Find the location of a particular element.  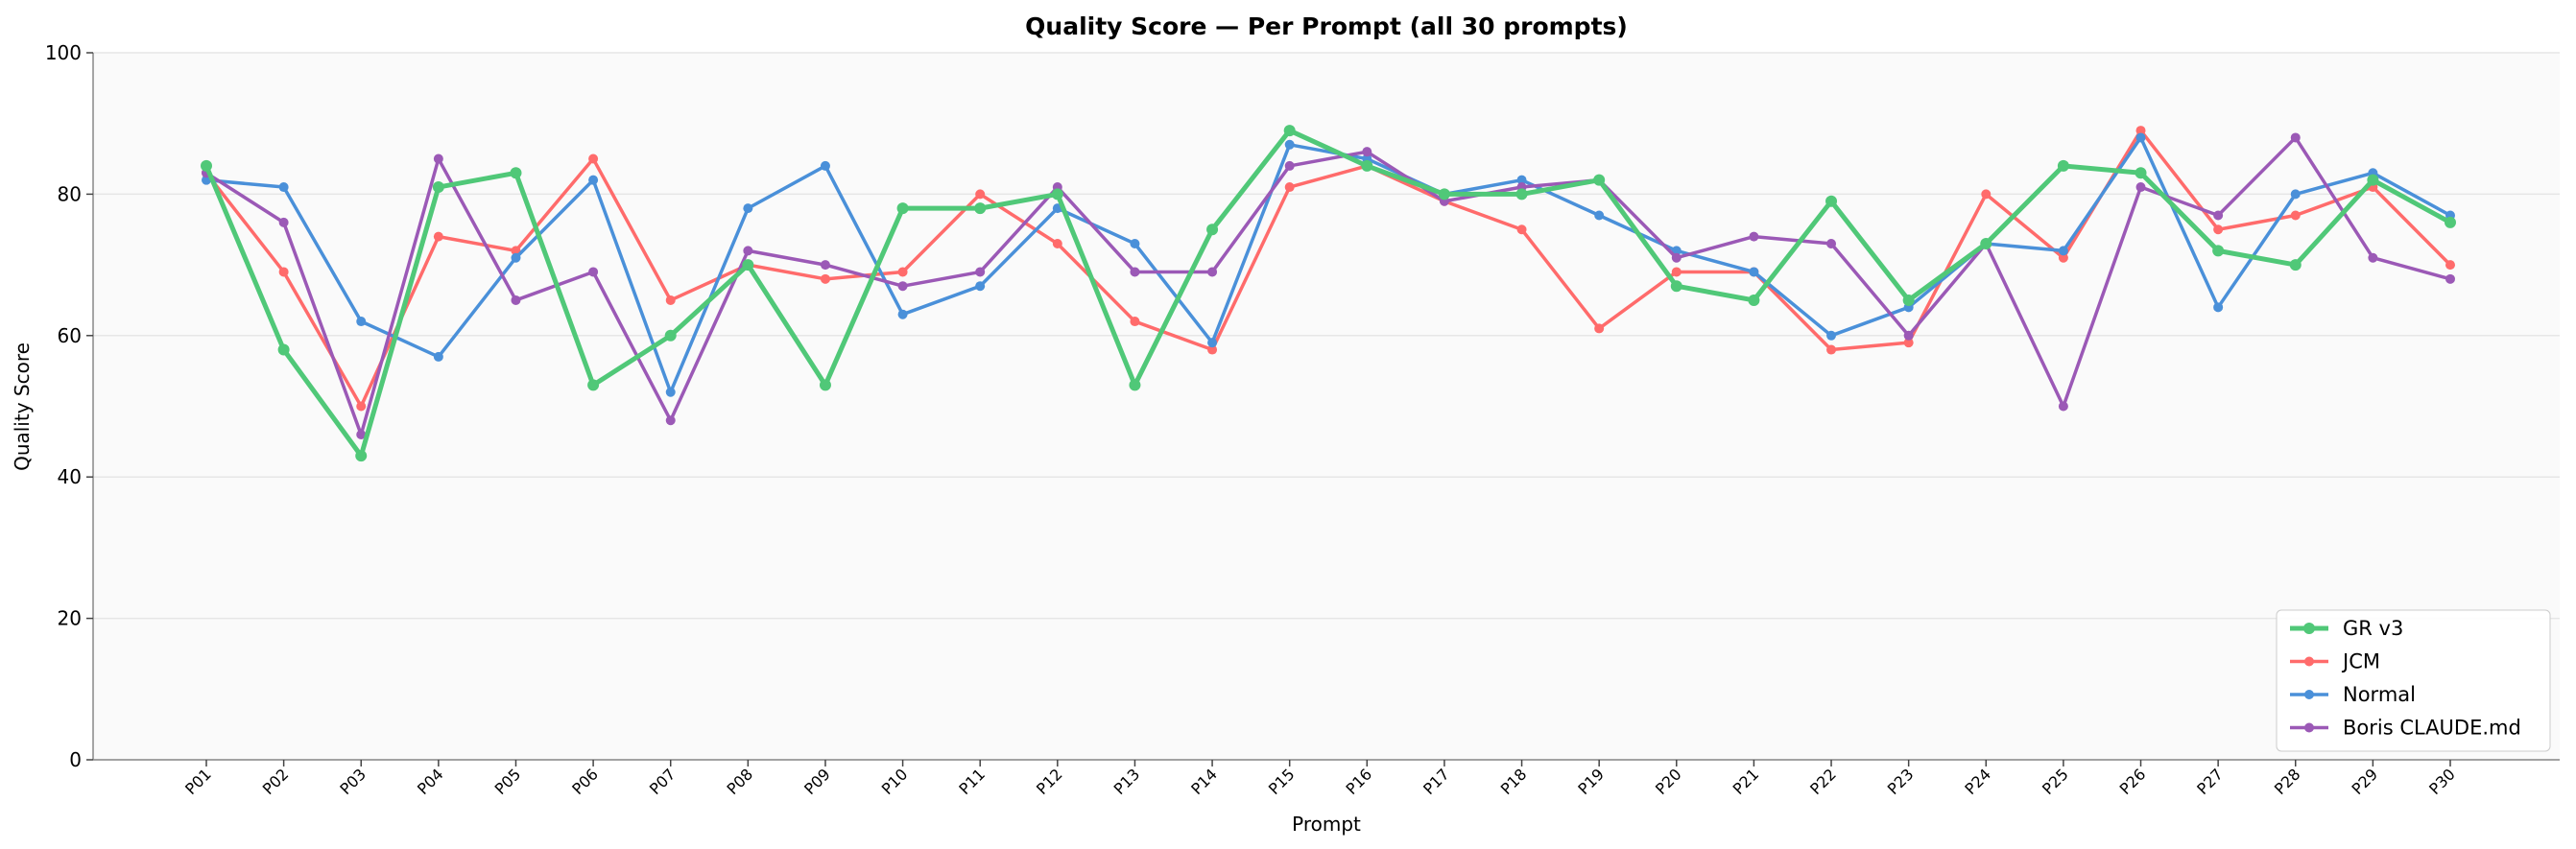

y-tick-label: 20 is located at coordinates (70, 618).